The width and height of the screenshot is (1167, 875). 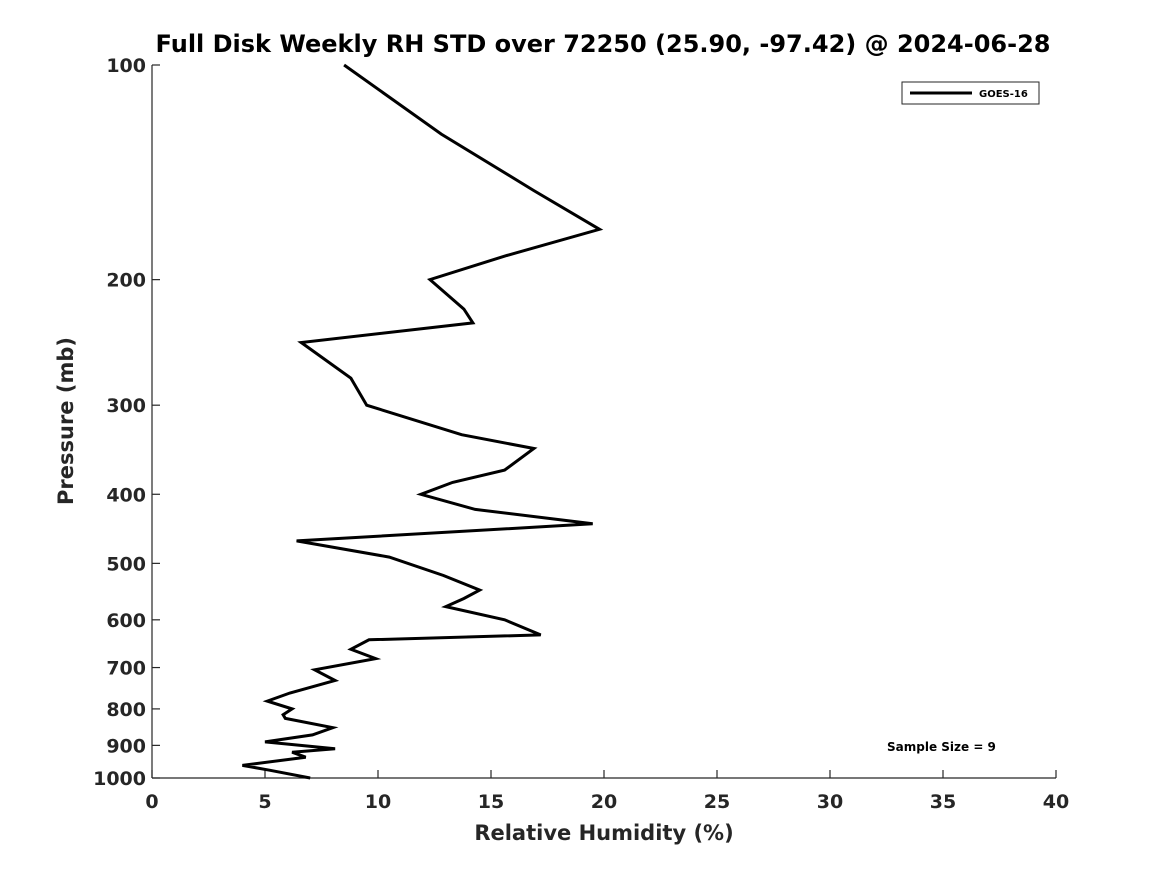 I want to click on x-tick-label-40: 40, so click(x=1056, y=802).